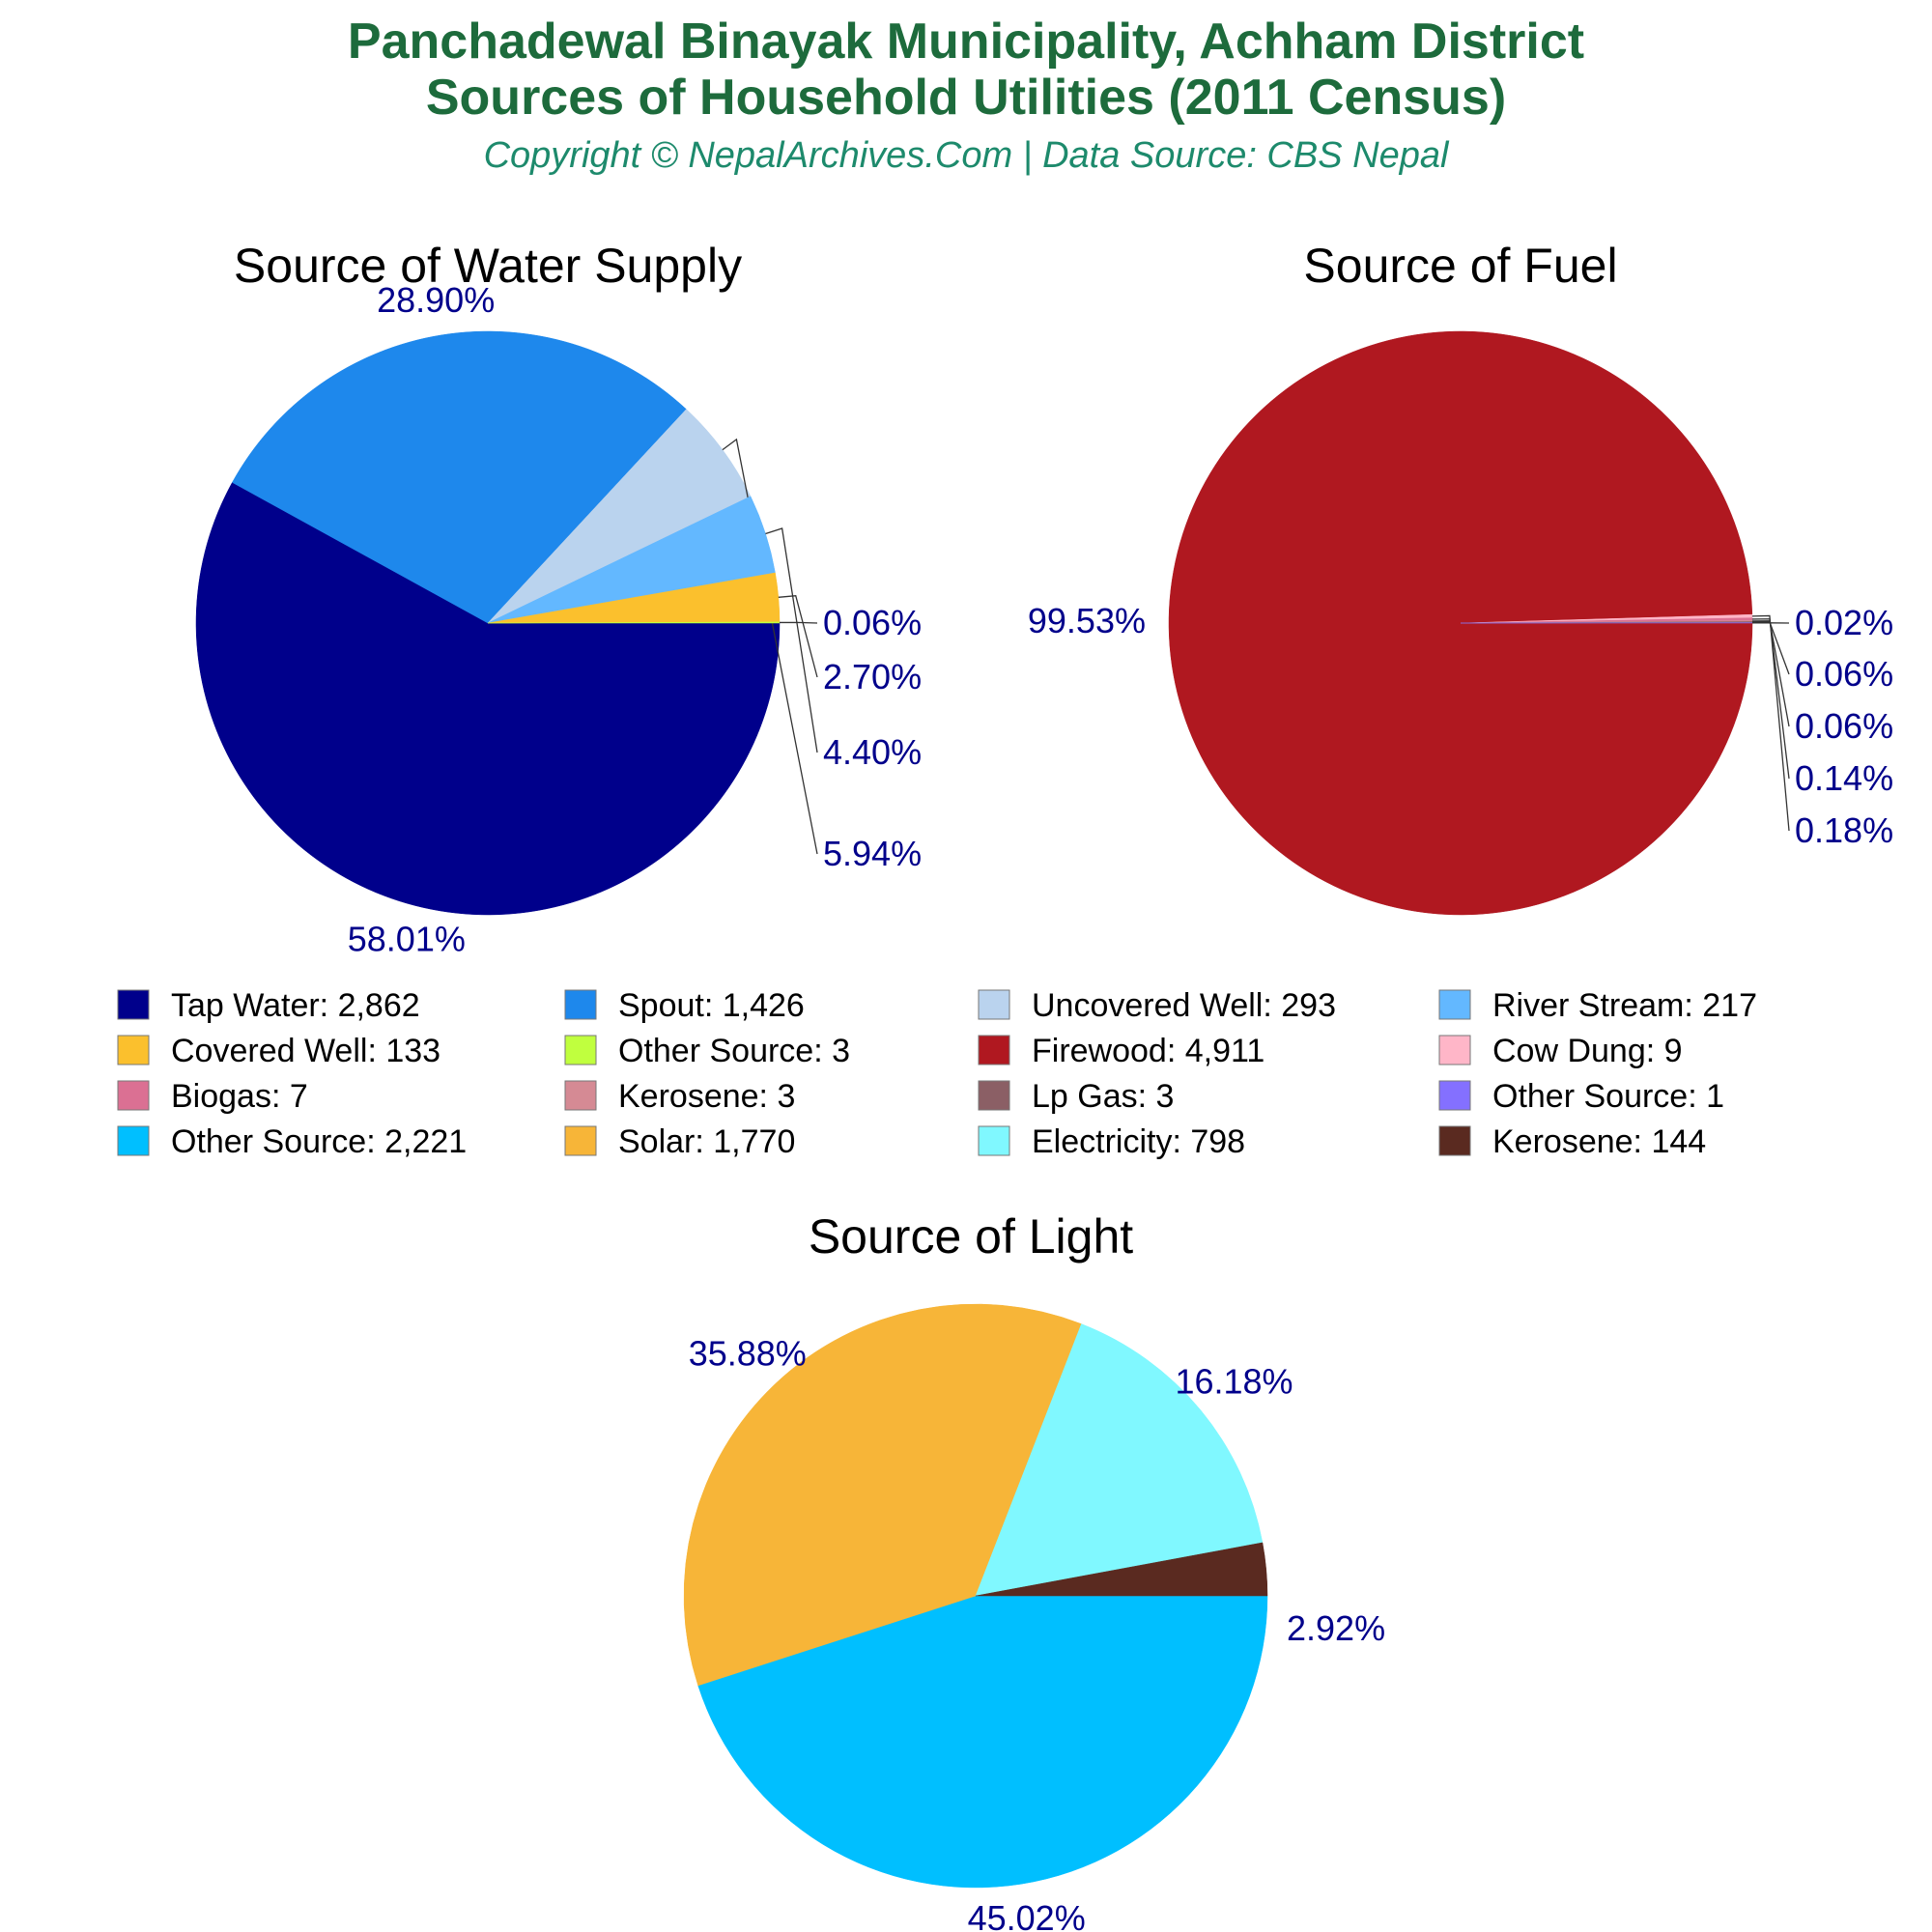  What do you see at coordinates (706, 1141) in the screenshot?
I see `legend-label: Solar: 1,770` at bounding box center [706, 1141].